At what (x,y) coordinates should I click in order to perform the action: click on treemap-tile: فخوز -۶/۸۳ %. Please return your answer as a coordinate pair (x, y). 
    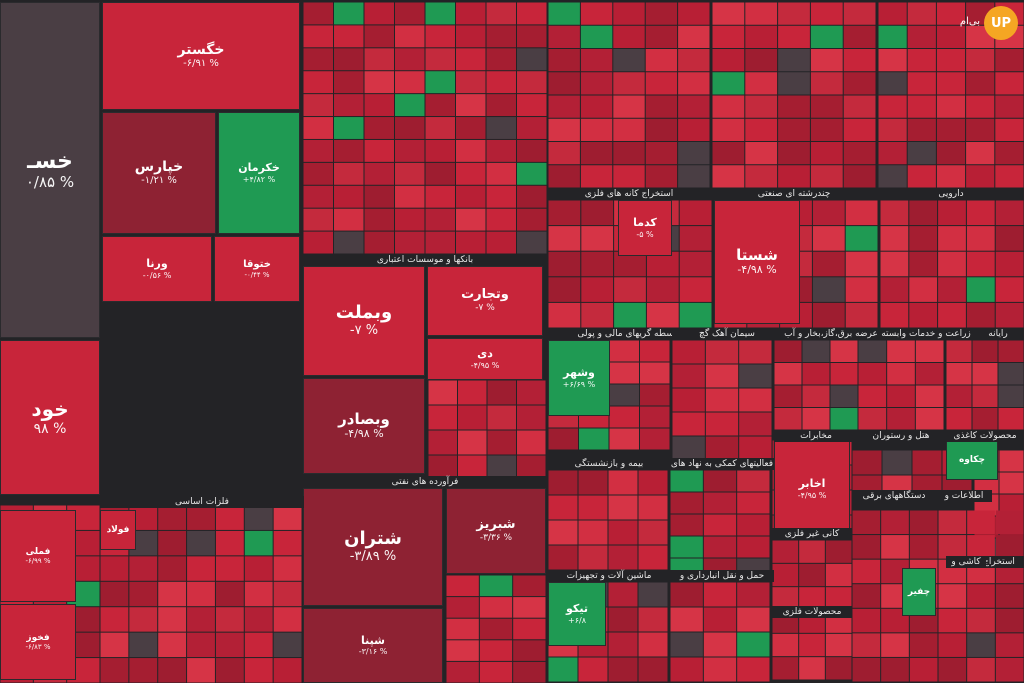
    Looking at the image, I should click on (38, 642).